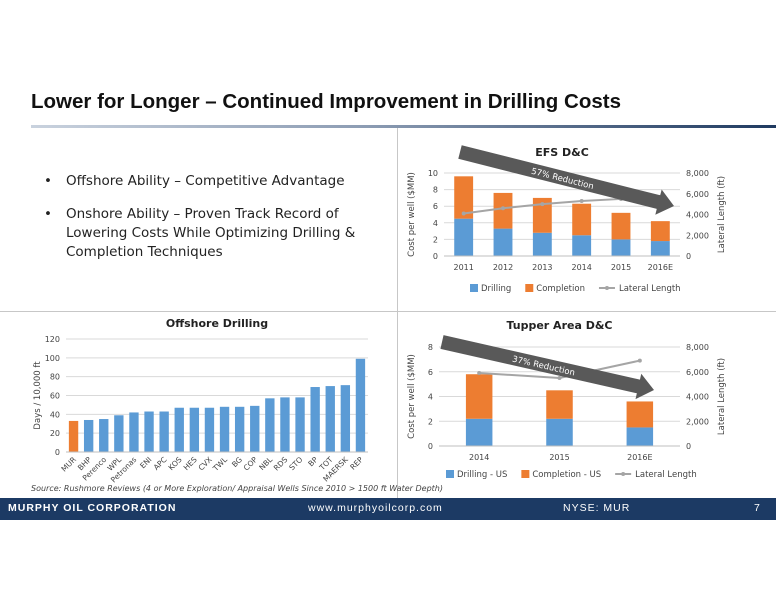  Describe the element at coordinates (722, 396) in the screenshot. I see `y2-axis-label: Lateral Length (ft)` at that location.